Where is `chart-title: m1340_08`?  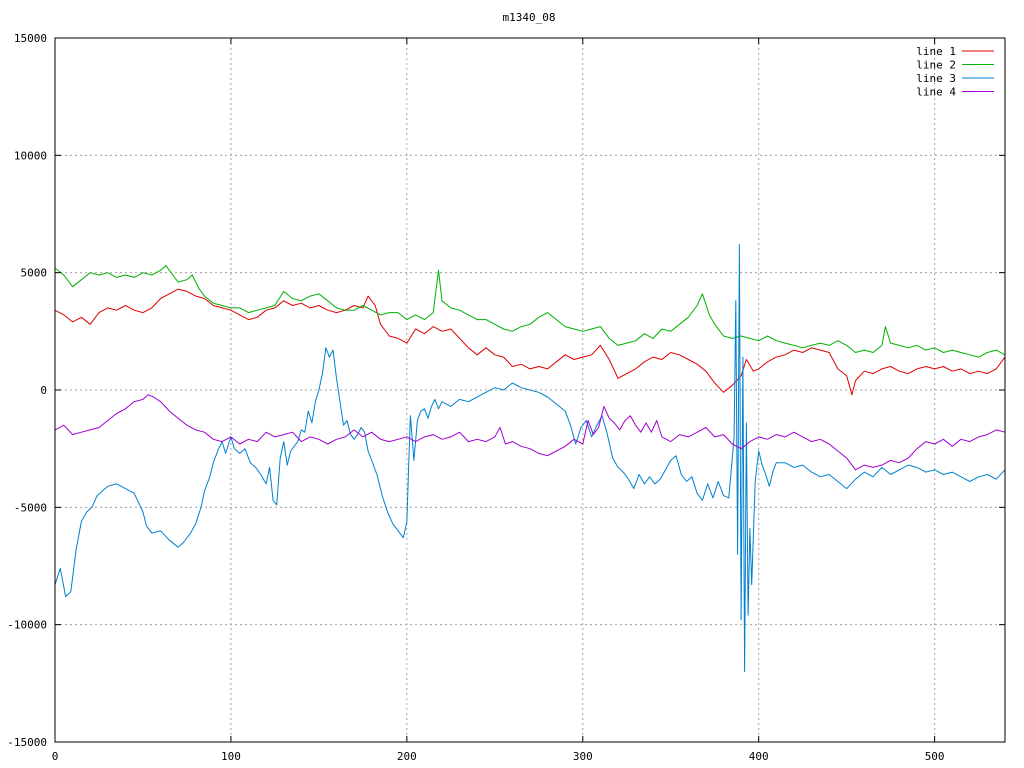
chart-title: m1340_08 is located at coordinates (529, 17).